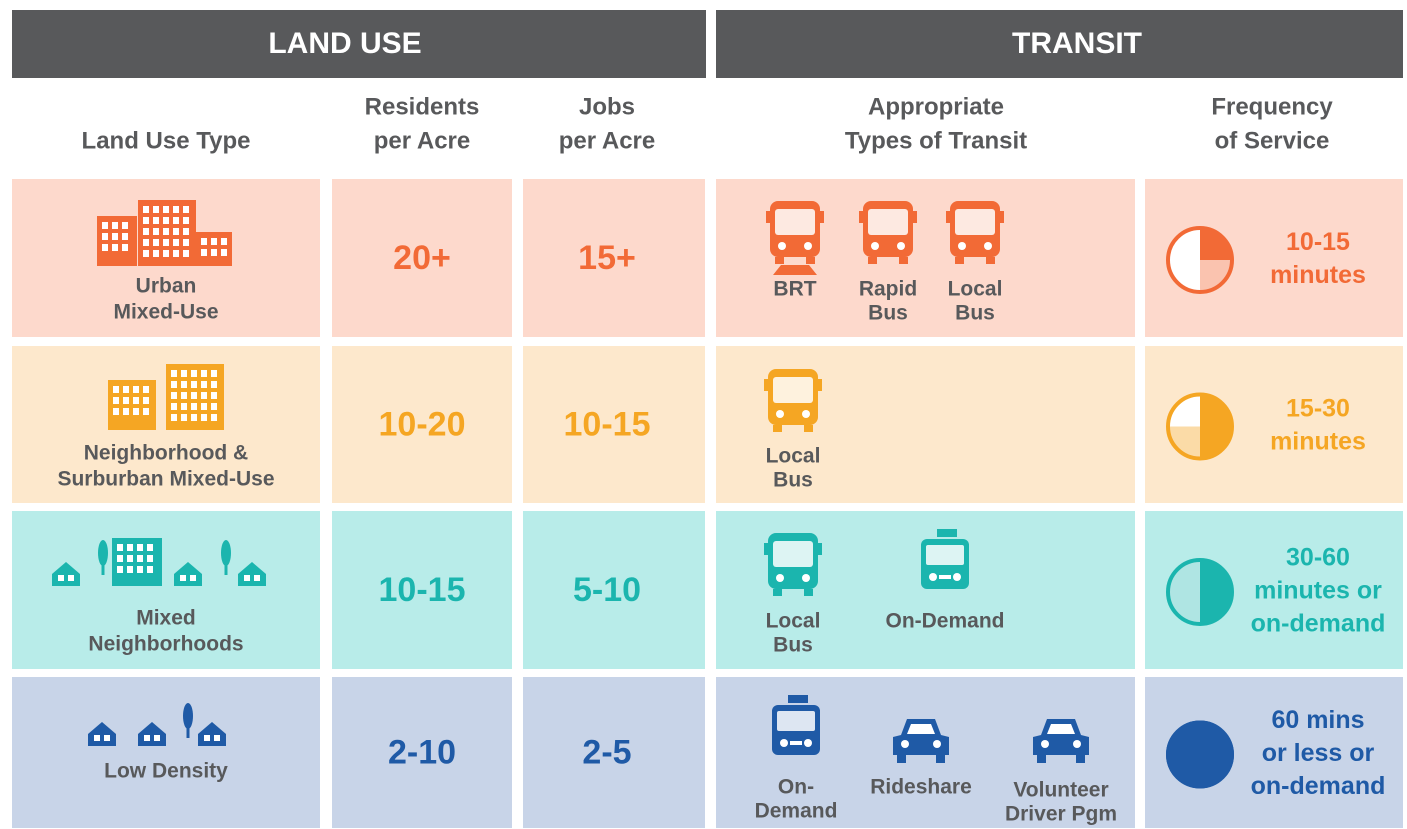 The image size is (1407, 829). Describe the element at coordinates (607, 106) in the screenshot. I see `column-header: Jobs` at that location.